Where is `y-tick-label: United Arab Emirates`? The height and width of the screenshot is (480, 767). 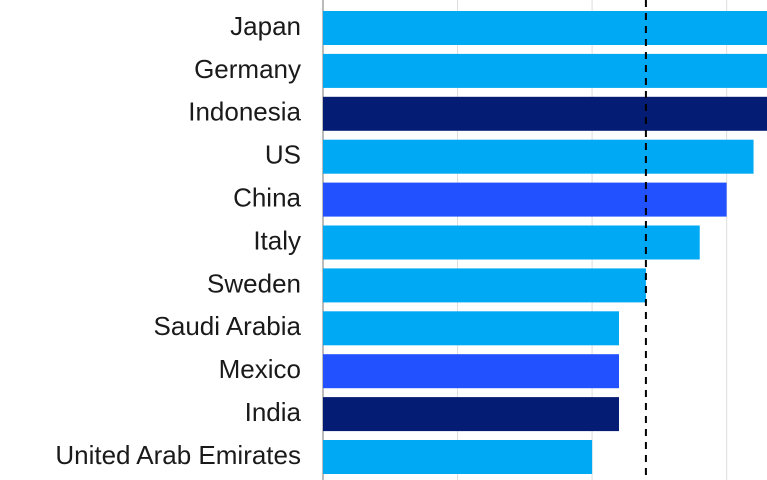
y-tick-label: United Arab Emirates is located at coordinates (178, 455).